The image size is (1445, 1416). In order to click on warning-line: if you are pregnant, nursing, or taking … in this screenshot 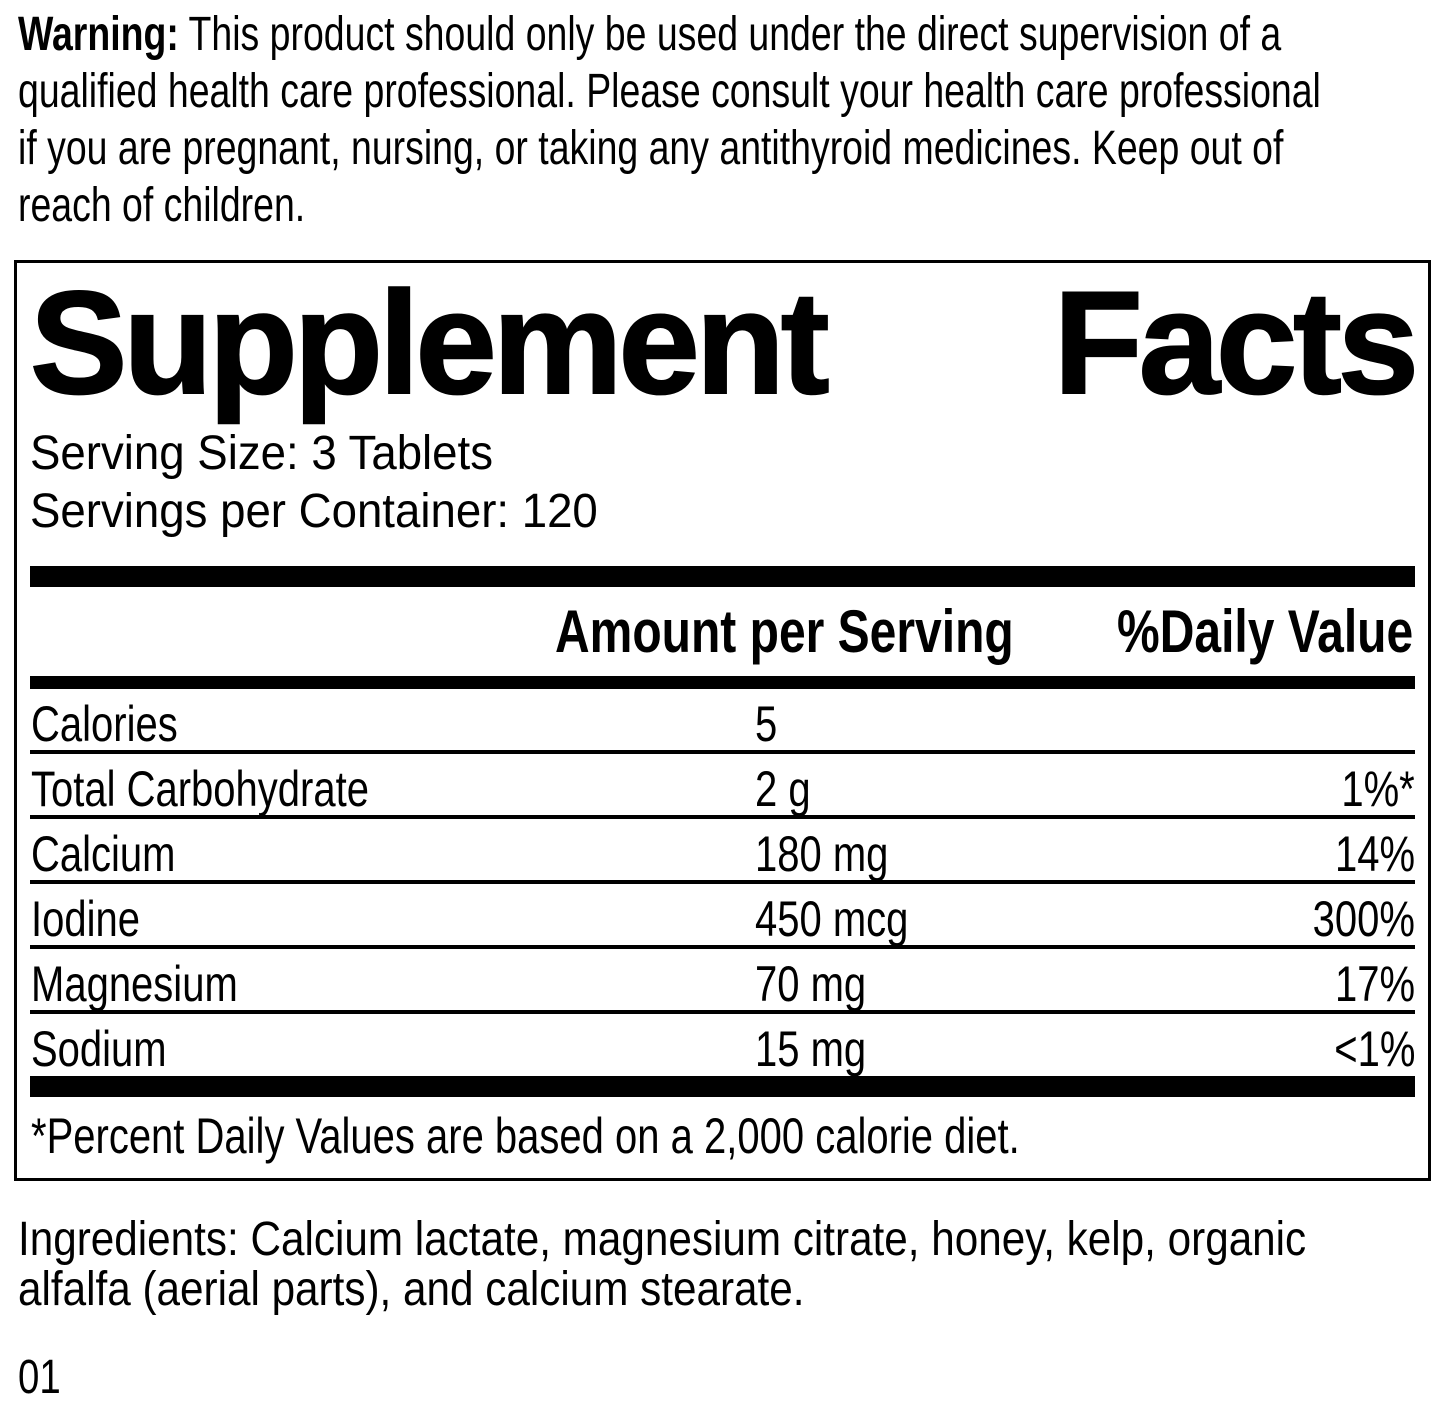, I will do `click(651, 148)`.